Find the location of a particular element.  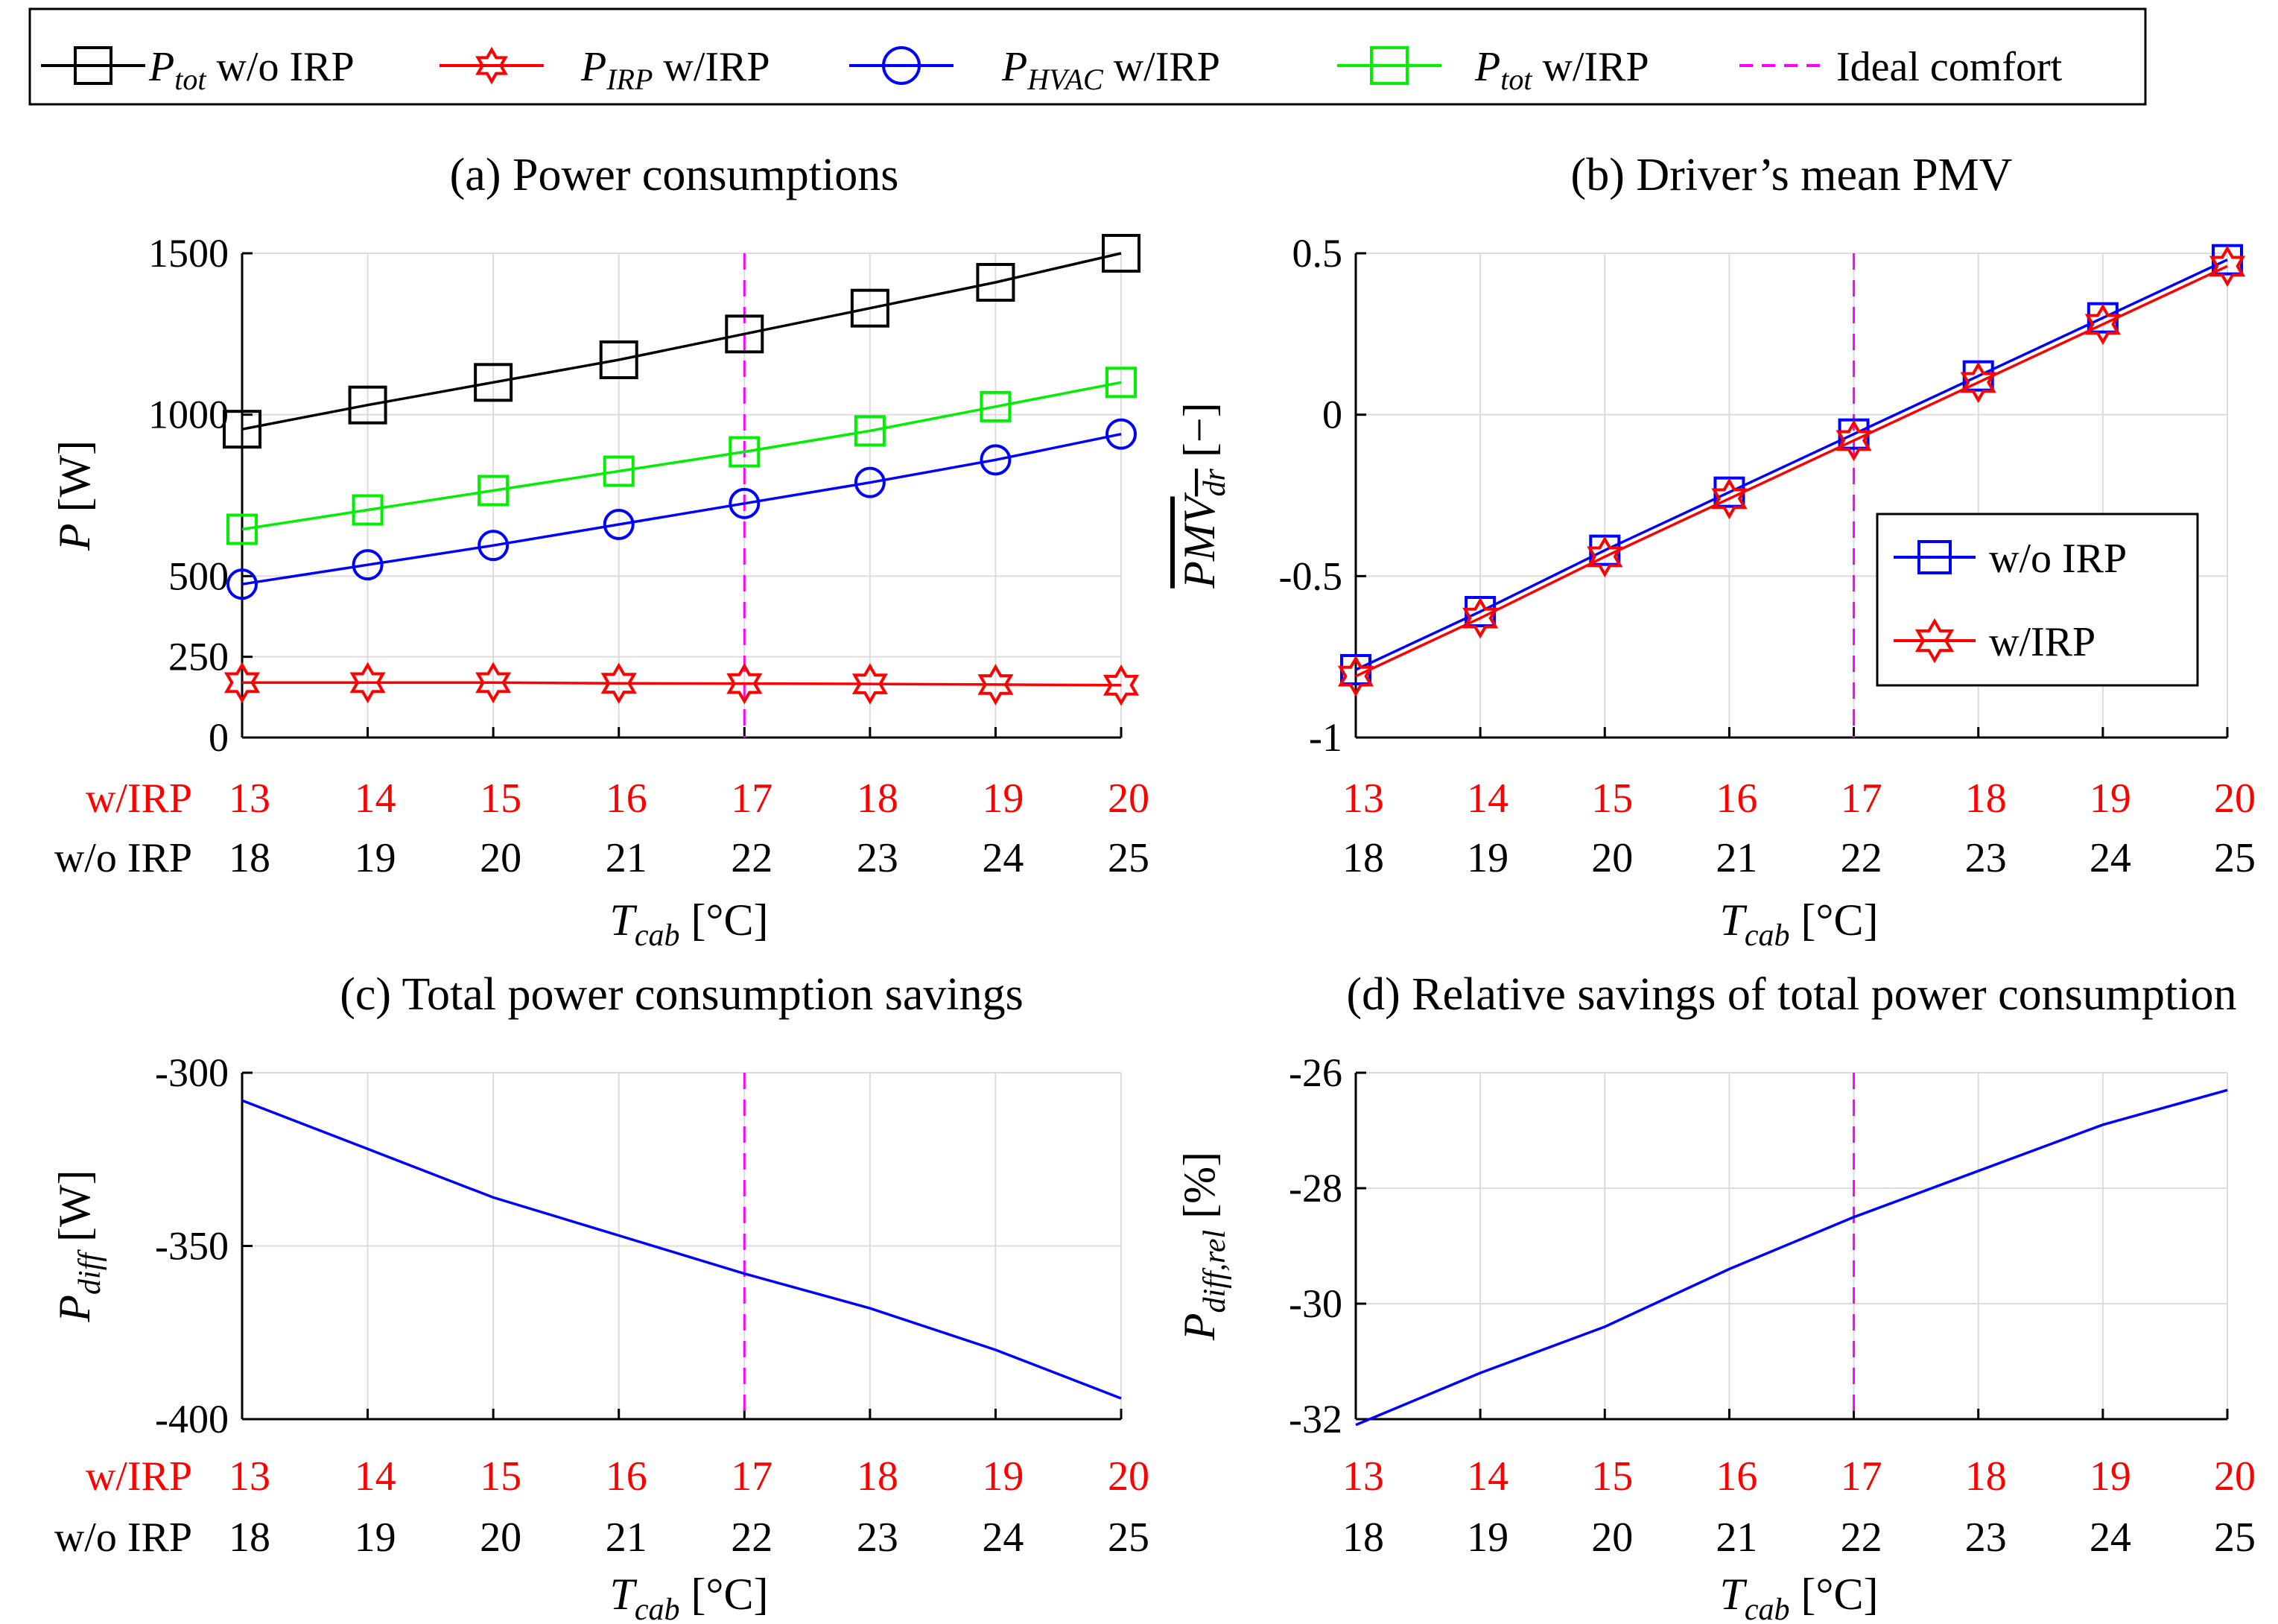

legend-label: PHVAC w/IRP is located at coordinates (1110, 70).